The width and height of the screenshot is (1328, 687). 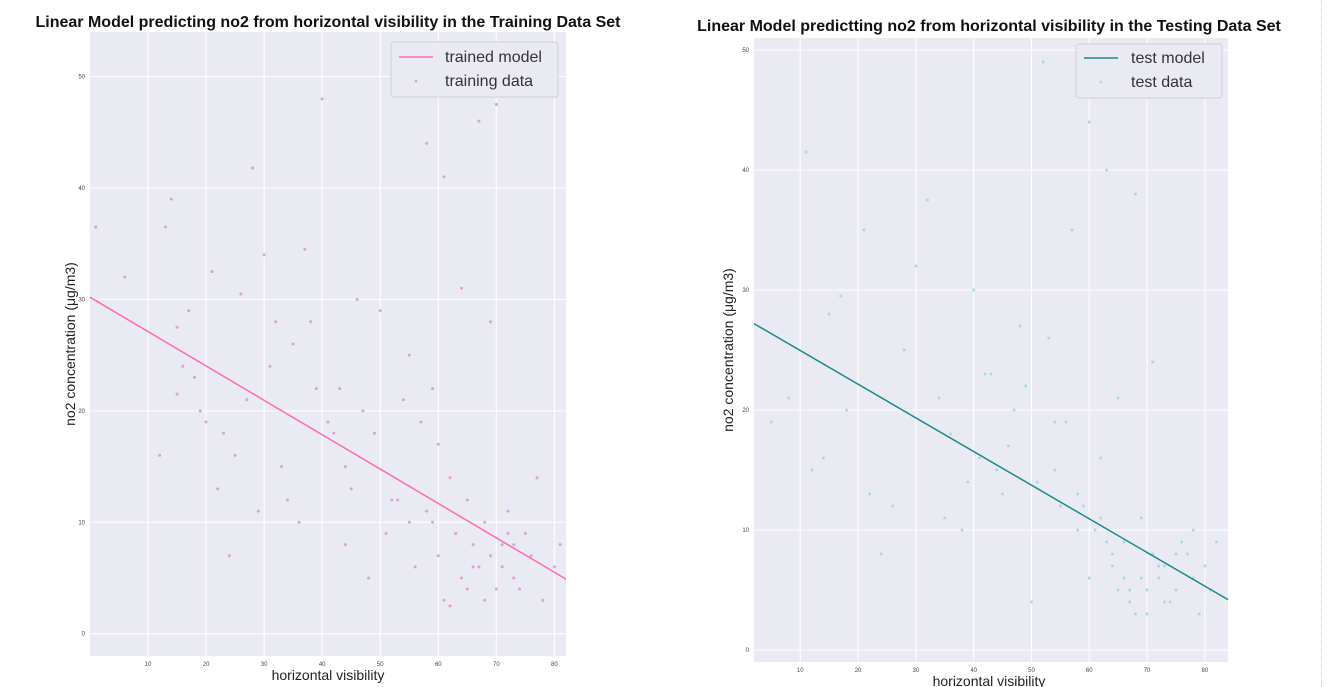 What do you see at coordinates (496, 665) in the screenshot?
I see `x-tick-label: 70` at bounding box center [496, 665].